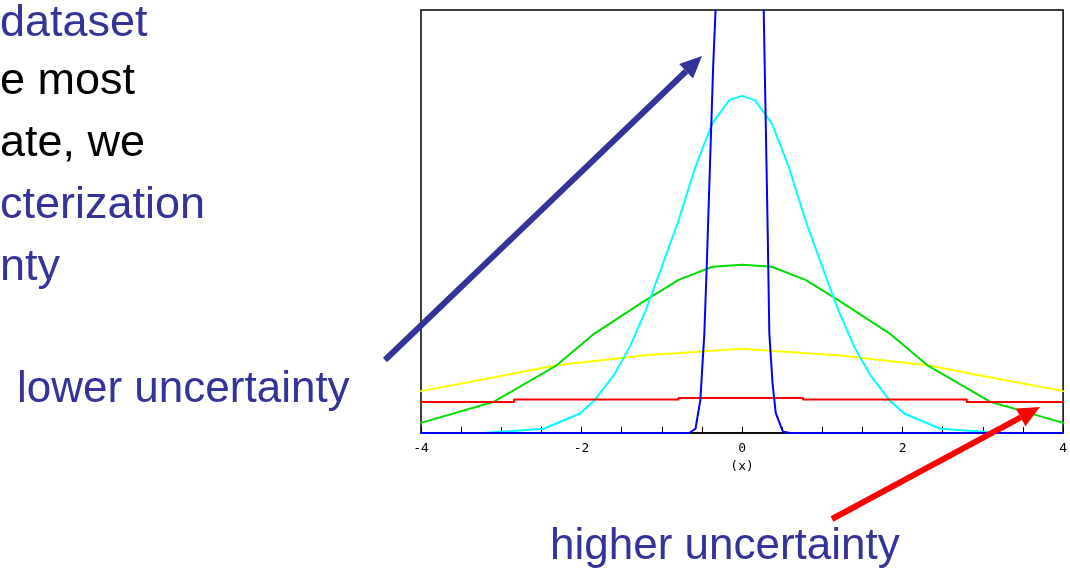 The image size is (1070, 569). What do you see at coordinates (73, 140) in the screenshot?
I see `text: ate, we` at bounding box center [73, 140].